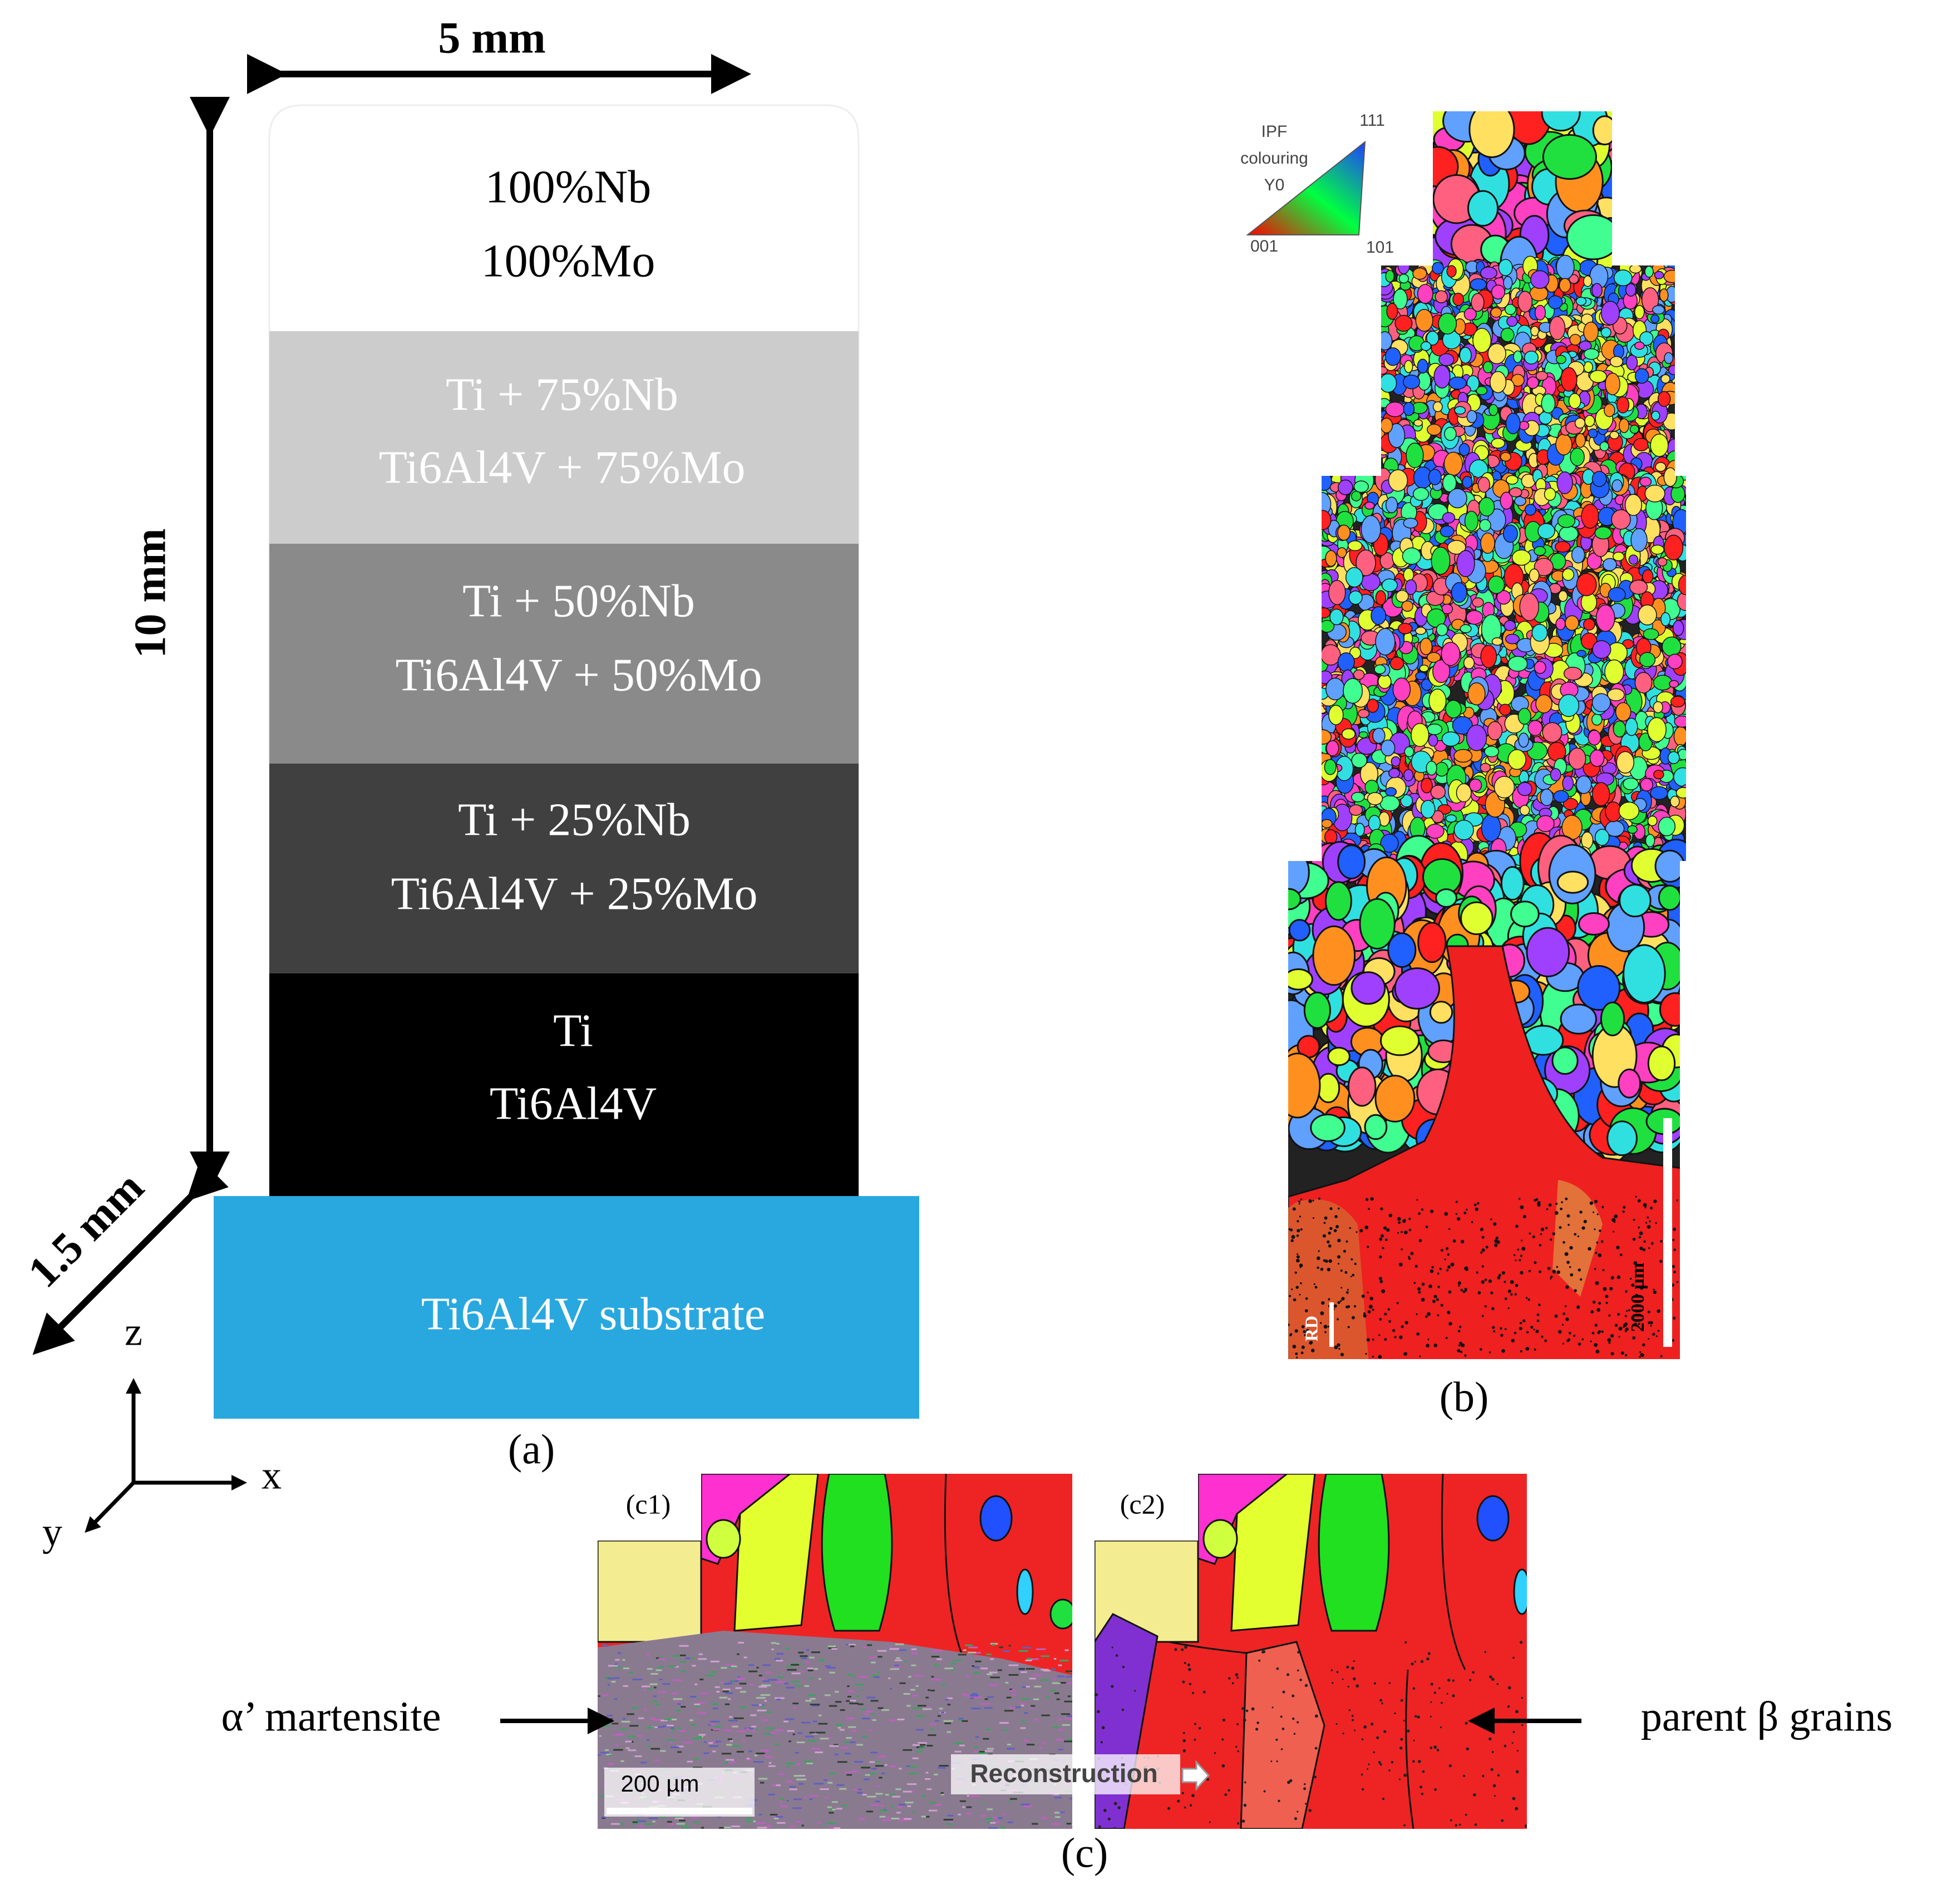 This screenshot has height=1904, width=1937. I want to click on layer-text: Ti, so click(573, 1030).